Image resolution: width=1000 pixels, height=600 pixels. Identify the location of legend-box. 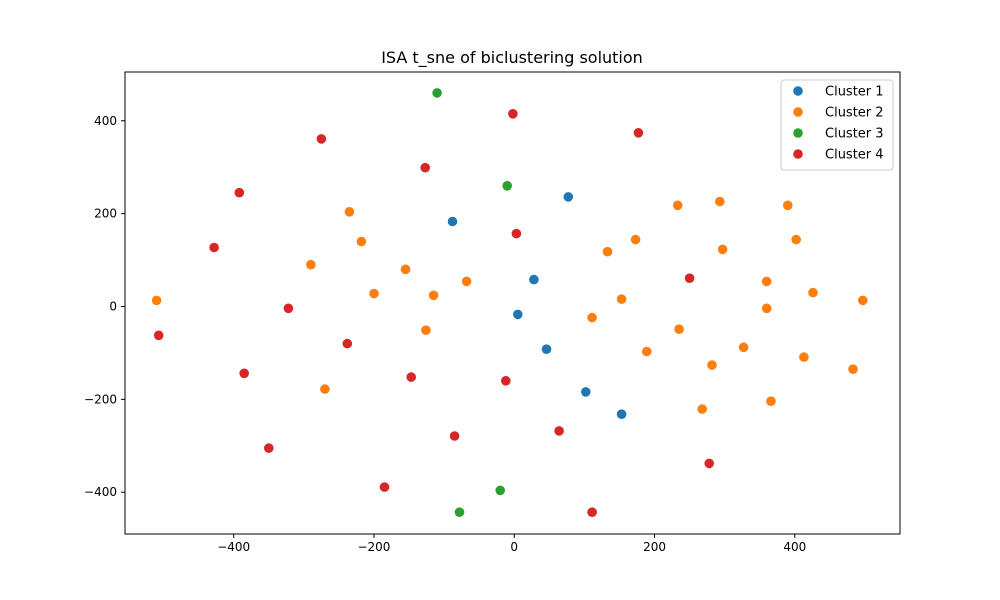
(837, 125).